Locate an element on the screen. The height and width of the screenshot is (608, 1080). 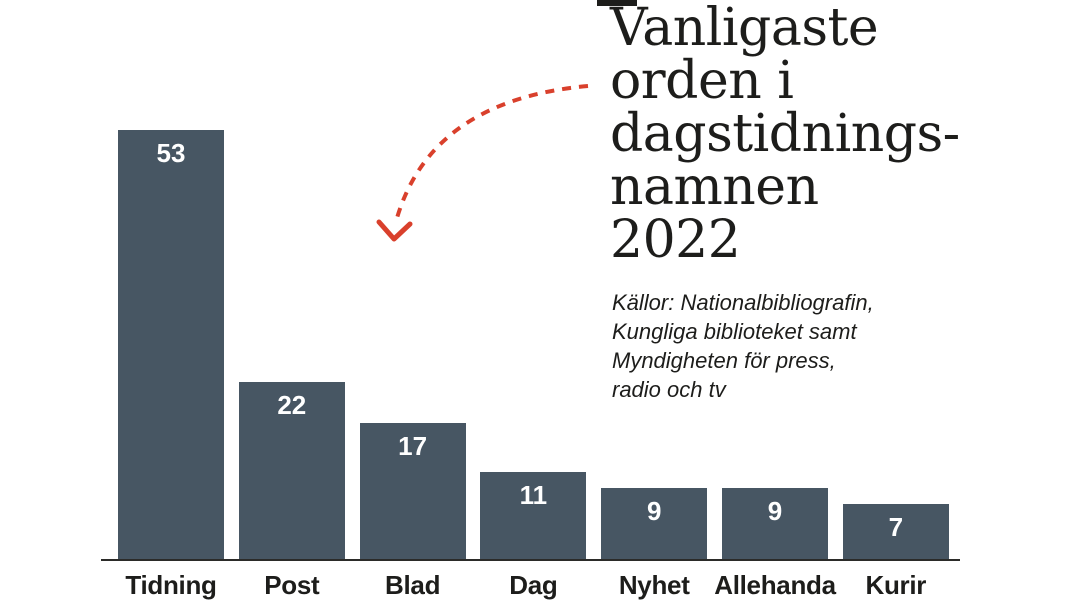
category-label-post: Post is located at coordinates (292, 585).